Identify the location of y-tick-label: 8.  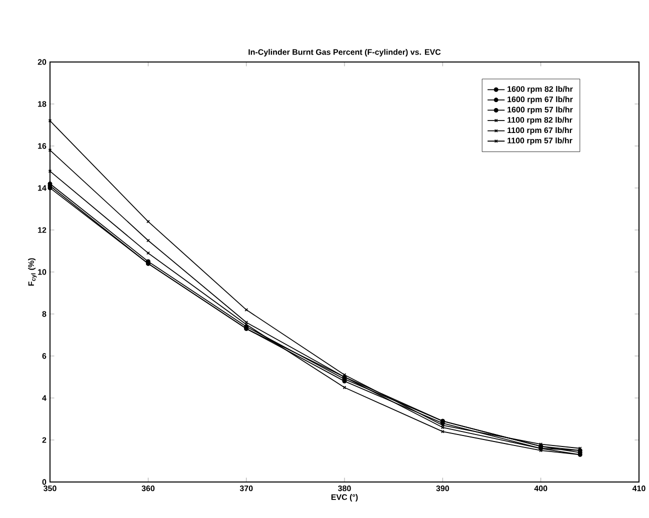
(44, 314).